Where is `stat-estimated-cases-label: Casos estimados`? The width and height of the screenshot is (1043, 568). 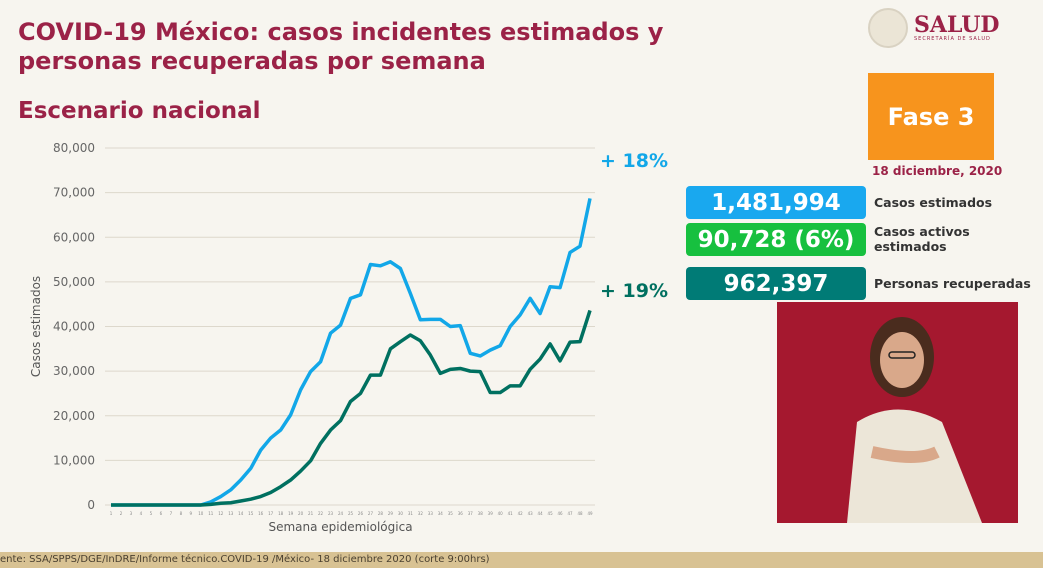 stat-estimated-cases-label: Casos estimados is located at coordinates (933, 202).